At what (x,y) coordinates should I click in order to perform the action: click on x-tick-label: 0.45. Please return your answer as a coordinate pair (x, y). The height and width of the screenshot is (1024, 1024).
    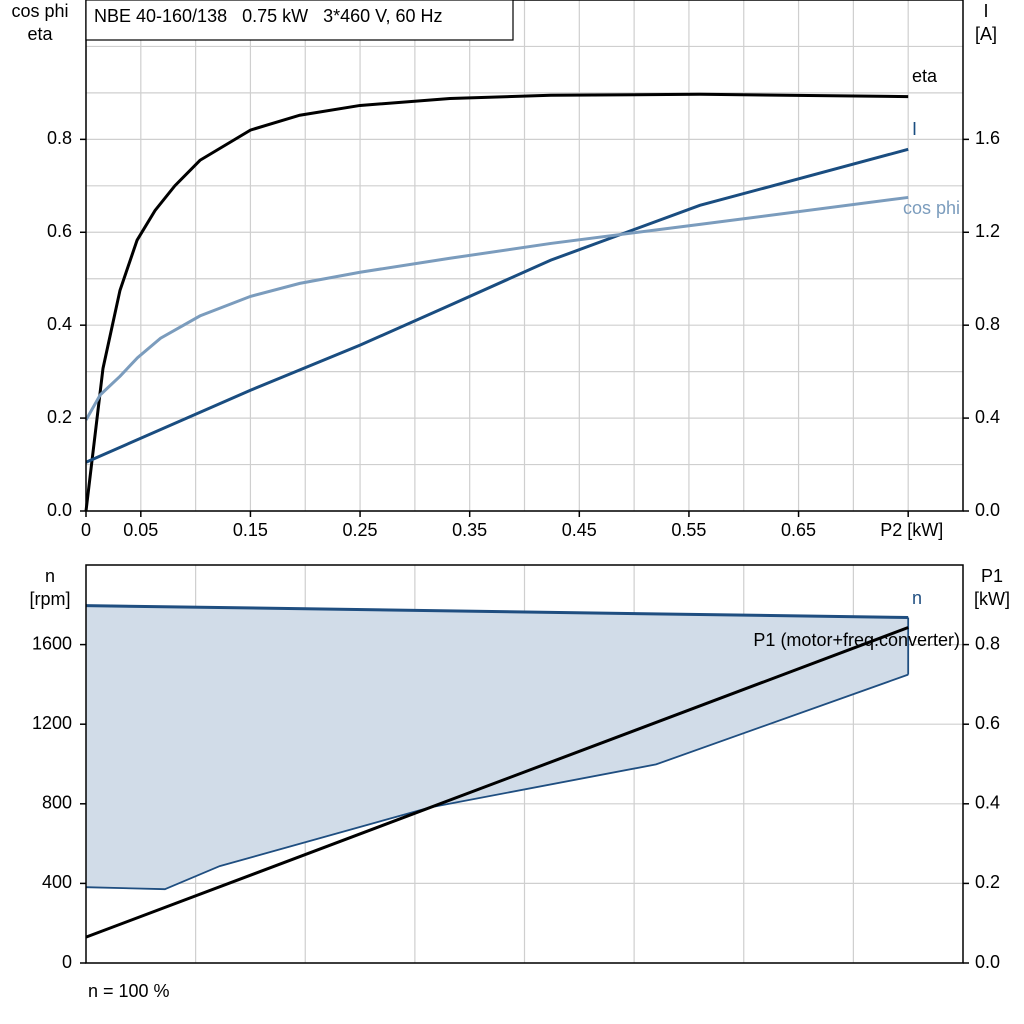
    Looking at the image, I should click on (579, 530).